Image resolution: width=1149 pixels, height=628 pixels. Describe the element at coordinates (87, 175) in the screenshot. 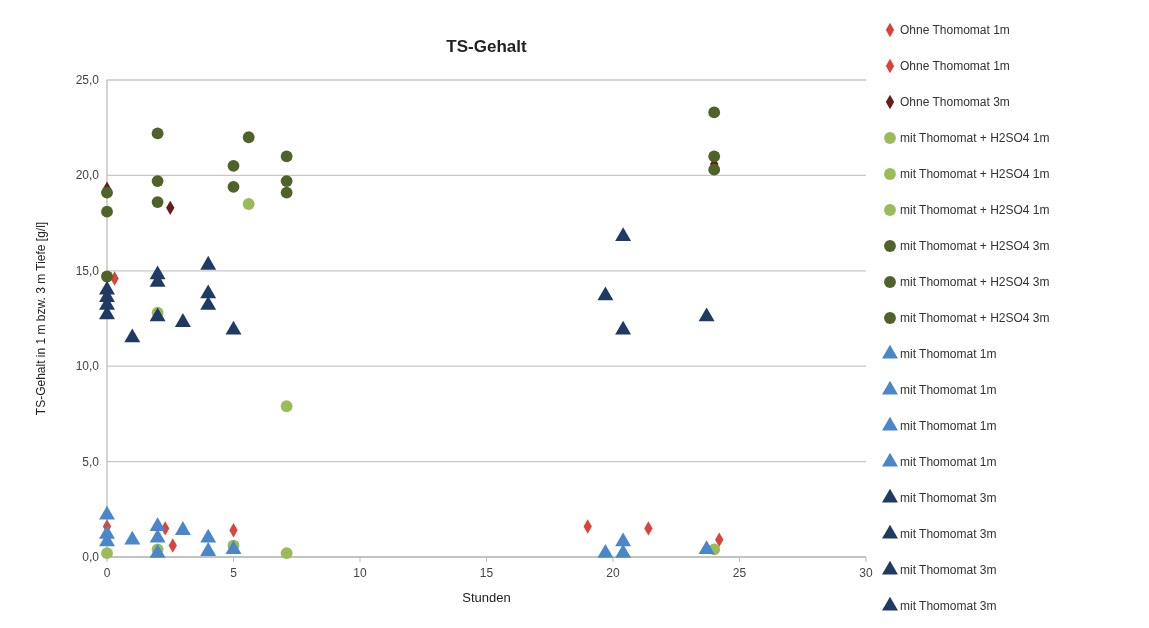

I see `y-tick-label: 20,0` at that location.